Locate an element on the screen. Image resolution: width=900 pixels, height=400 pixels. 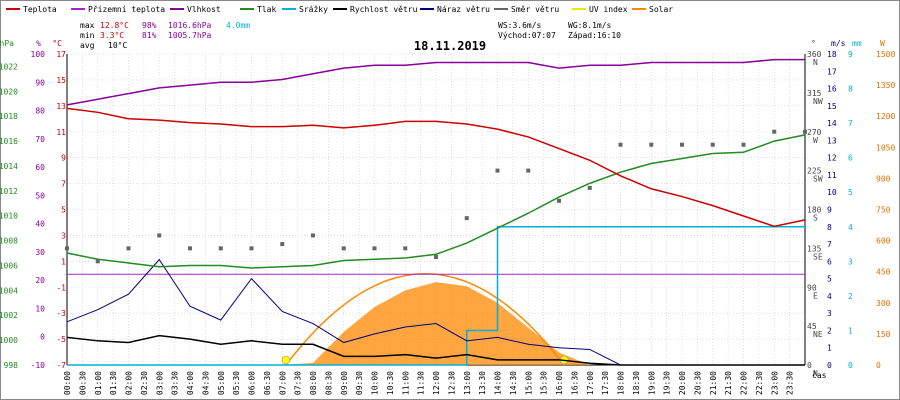
x-tick-label: 01:00 is located at coordinates (98, 383).